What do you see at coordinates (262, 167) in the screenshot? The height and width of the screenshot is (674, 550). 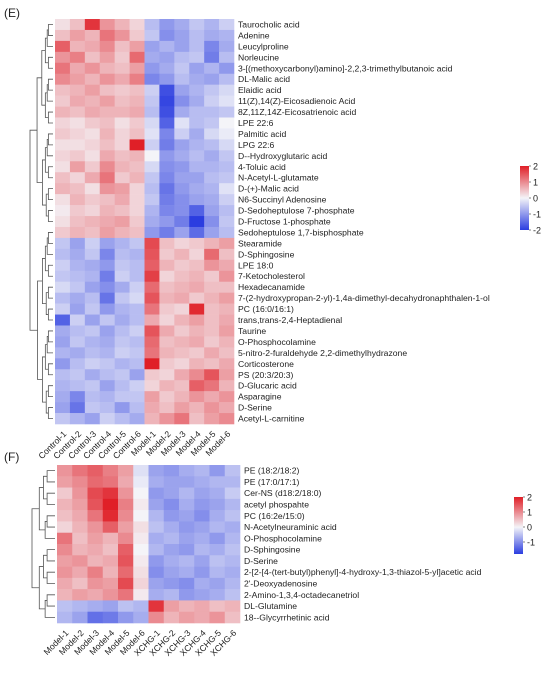 I see `e-row-label: 4-Toluic acid` at bounding box center [262, 167].